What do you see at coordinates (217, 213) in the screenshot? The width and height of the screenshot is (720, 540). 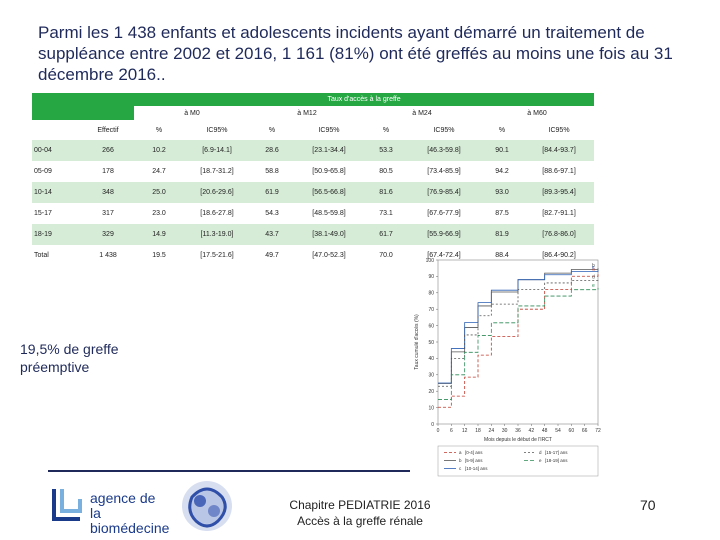 I see `table-cell: [18.6-27.8]` at bounding box center [217, 213].